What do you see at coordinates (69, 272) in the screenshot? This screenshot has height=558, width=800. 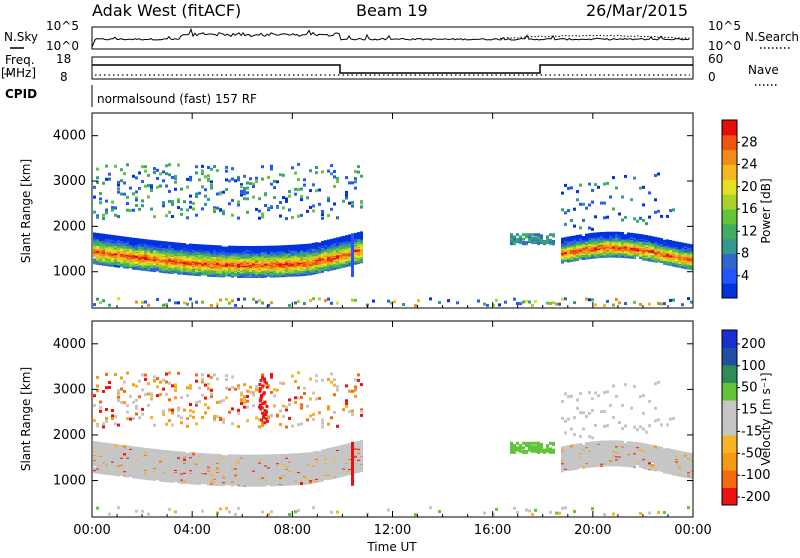 I see `power-ytick-label: 1000` at bounding box center [69, 272].